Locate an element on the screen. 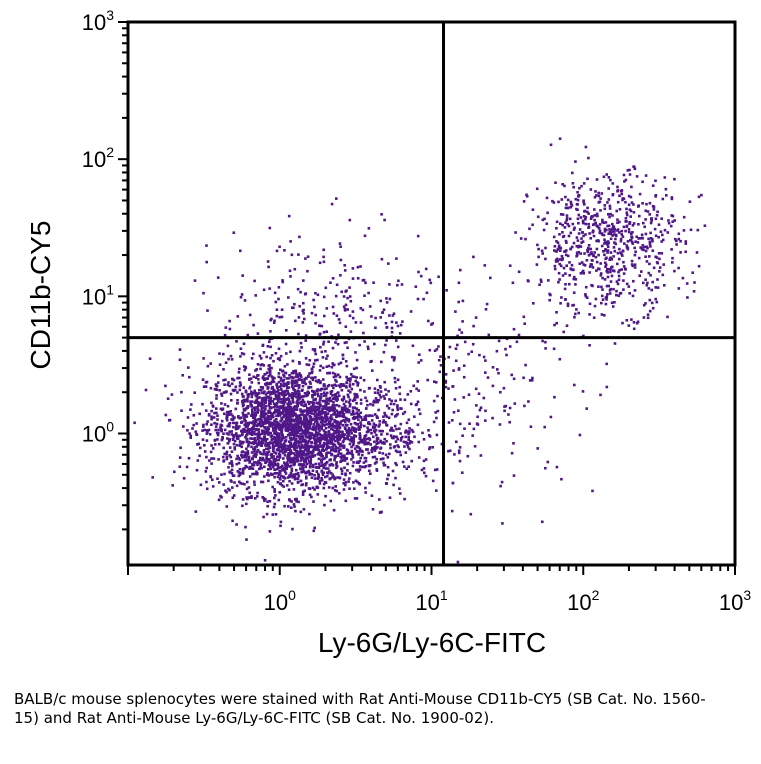 The width and height of the screenshot is (761, 764). x-tick-label: 102 is located at coordinates (583, 601).